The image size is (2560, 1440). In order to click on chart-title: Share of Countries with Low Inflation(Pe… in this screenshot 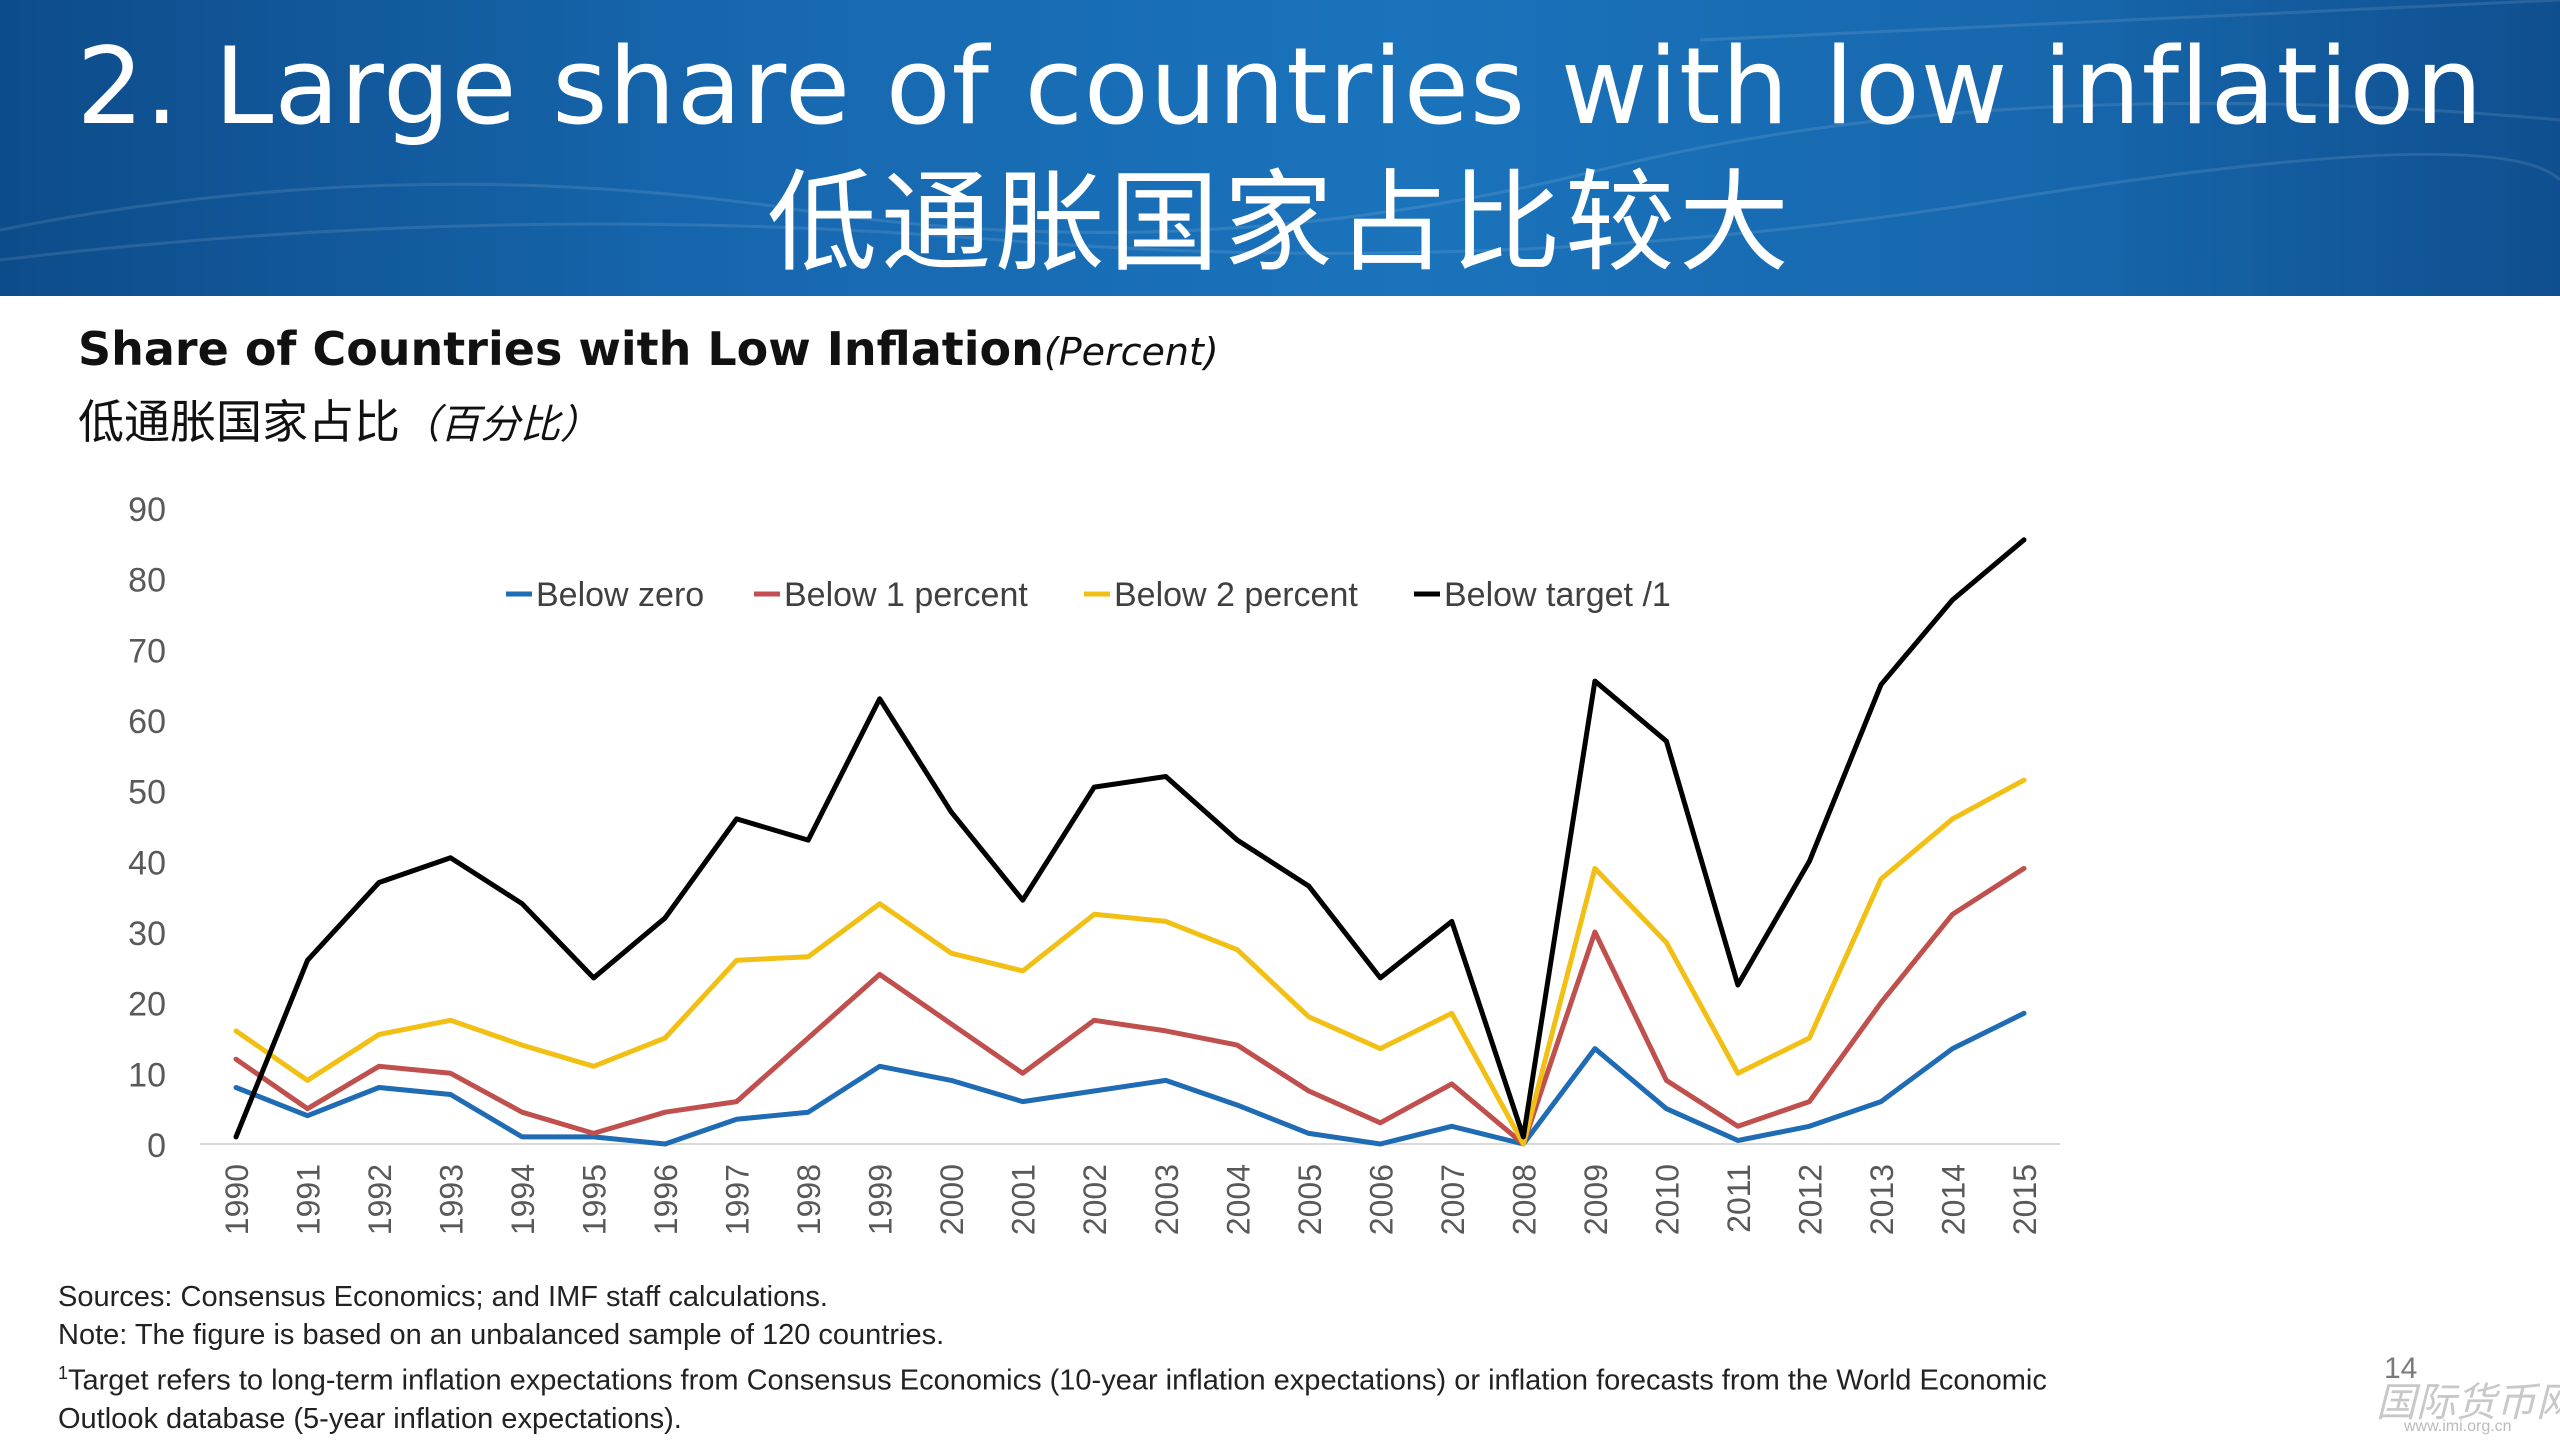, I will do `click(648, 349)`.